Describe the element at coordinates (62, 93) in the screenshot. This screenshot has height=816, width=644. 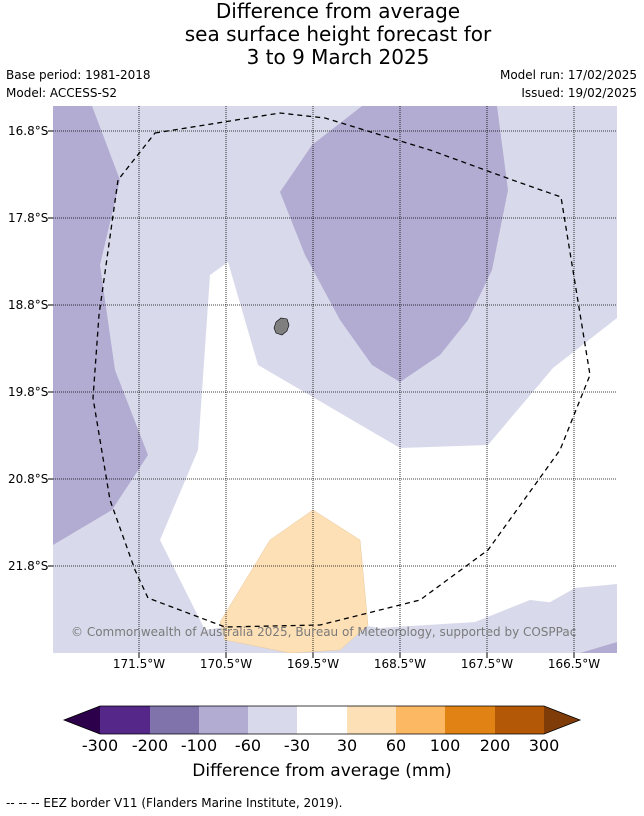
I see `model-text: Model: ACCESS-S2` at that location.